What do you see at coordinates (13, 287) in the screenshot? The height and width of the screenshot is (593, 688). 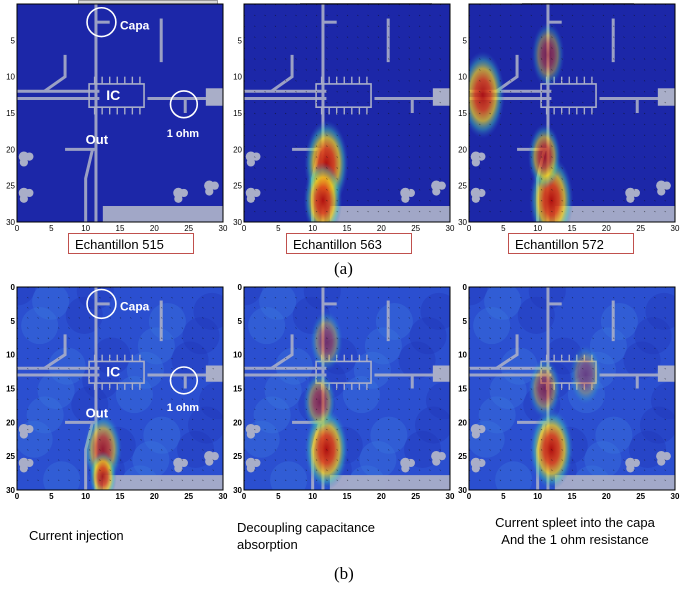 I see `y-tick-label: 0` at bounding box center [13, 287].